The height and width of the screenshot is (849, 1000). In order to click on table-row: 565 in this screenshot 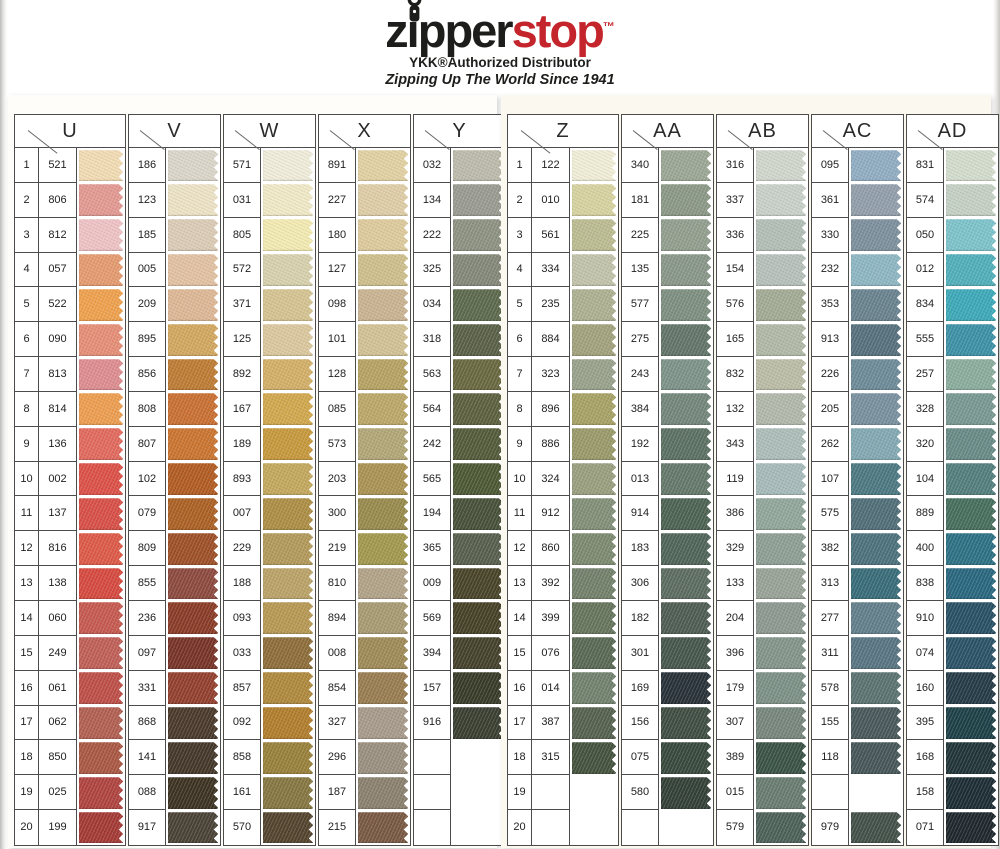, I will do `click(459, 479)`.